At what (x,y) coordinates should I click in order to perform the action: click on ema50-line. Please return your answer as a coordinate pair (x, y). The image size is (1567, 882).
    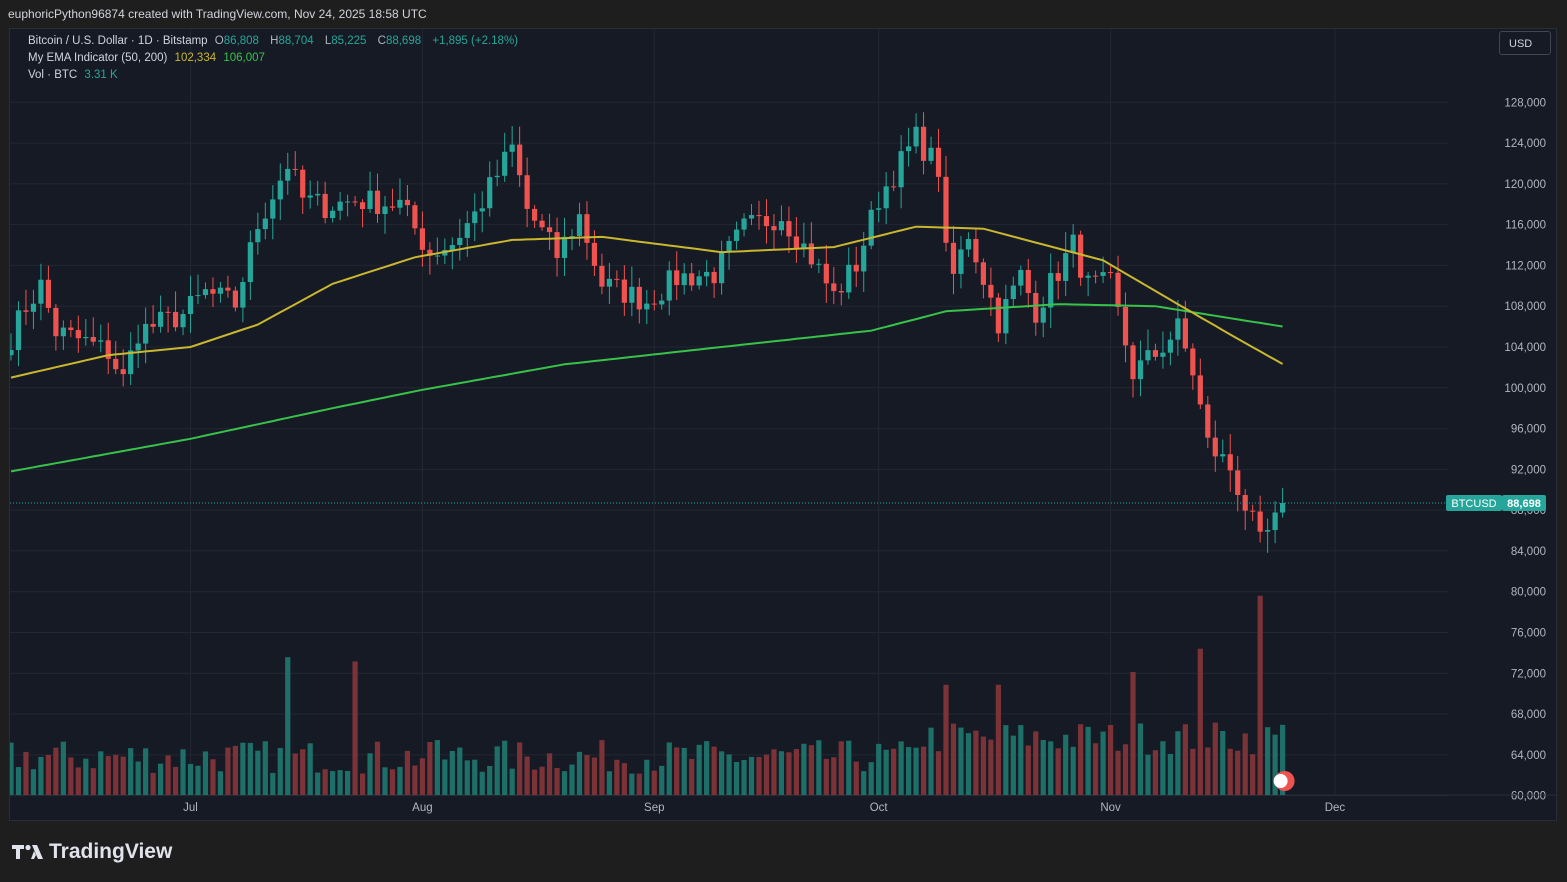
    Looking at the image, I should click on (647, 302).